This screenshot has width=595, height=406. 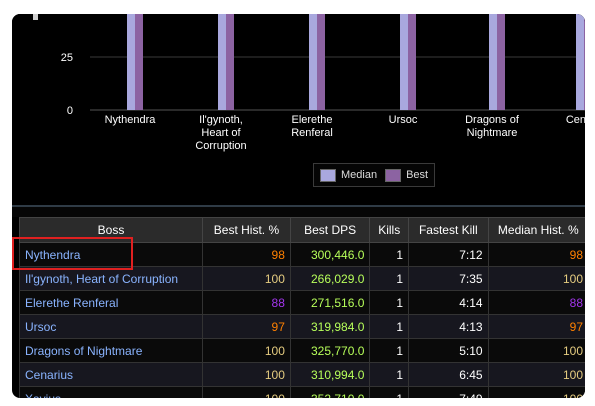 I want to click on legend-label-median: Median, so click(x=359, y=175).